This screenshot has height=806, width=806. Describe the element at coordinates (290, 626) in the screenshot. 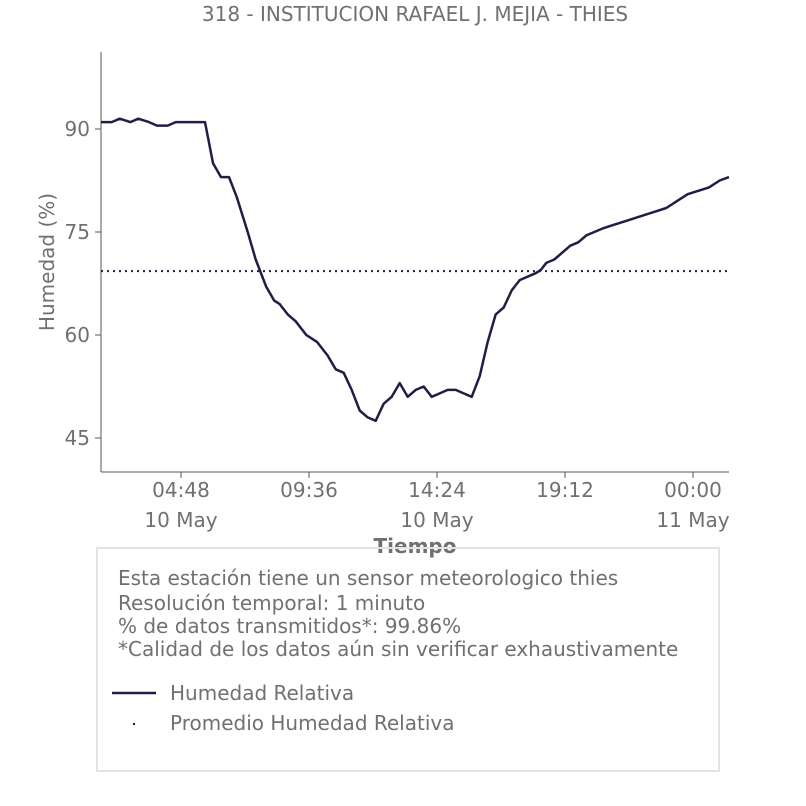

I see `transmission-text: % de datos transmitidos*: 99.86%` at that location.